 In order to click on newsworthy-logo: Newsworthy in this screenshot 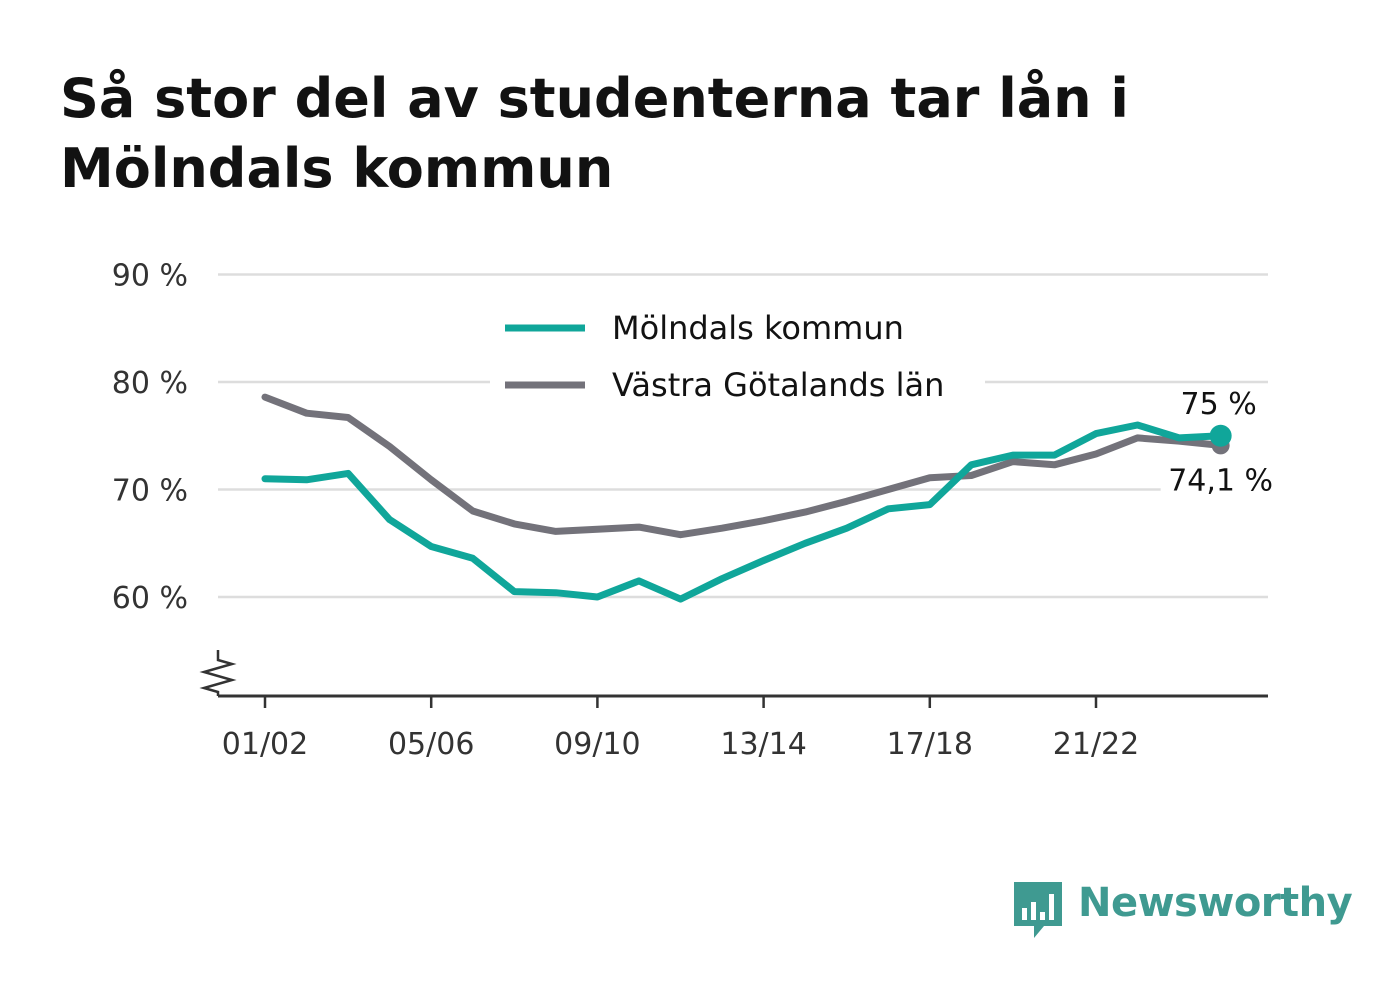, I will do `click(1181, 911)`.